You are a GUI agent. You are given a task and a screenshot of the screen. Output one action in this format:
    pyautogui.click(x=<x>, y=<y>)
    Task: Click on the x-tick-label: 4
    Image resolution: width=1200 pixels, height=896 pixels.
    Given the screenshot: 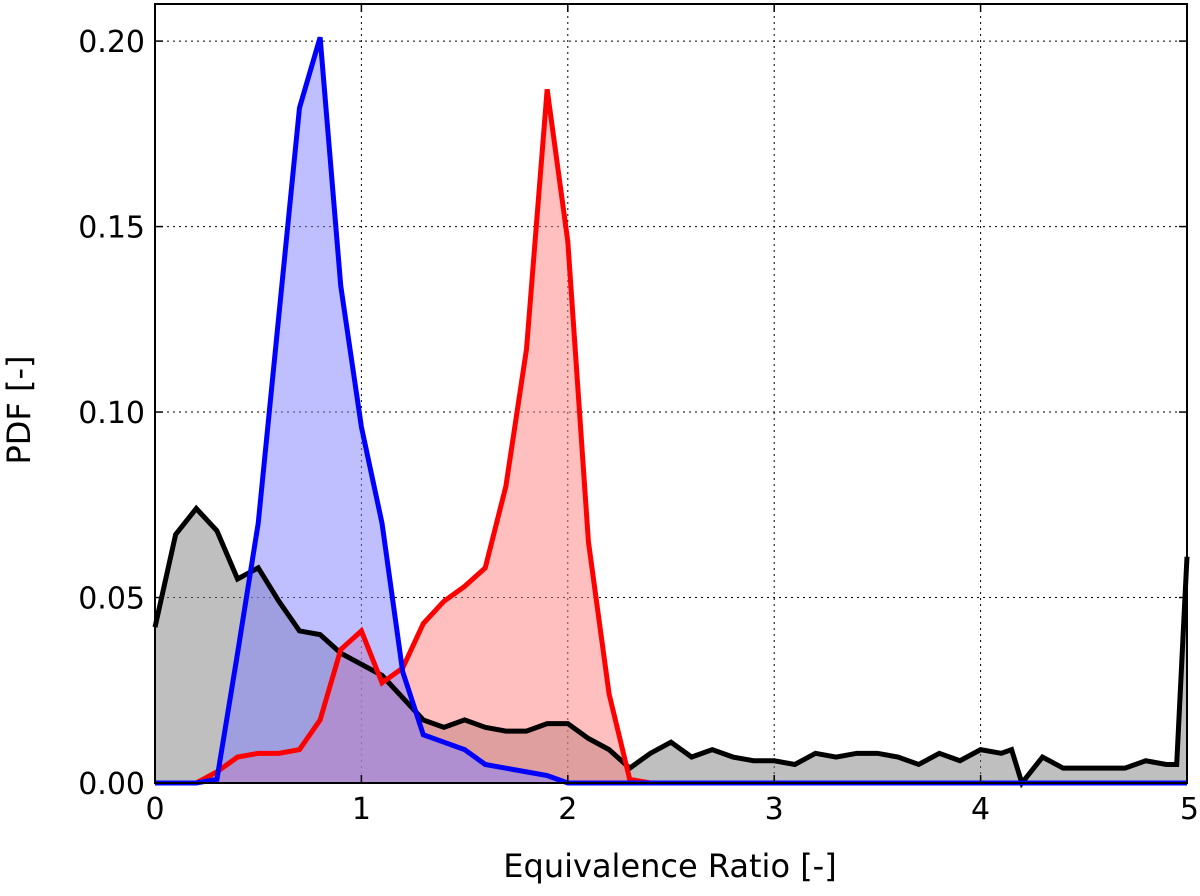 What is the action you would take?
    pyautogui.click(x=980, y=809)
    